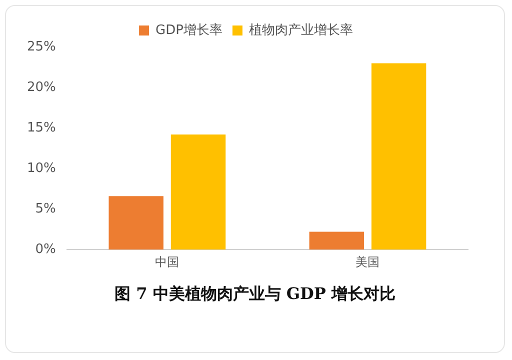  Describe the element at coordinates (45, 208) in the screenshot. I see `y-tick-label: 5%` at that location.